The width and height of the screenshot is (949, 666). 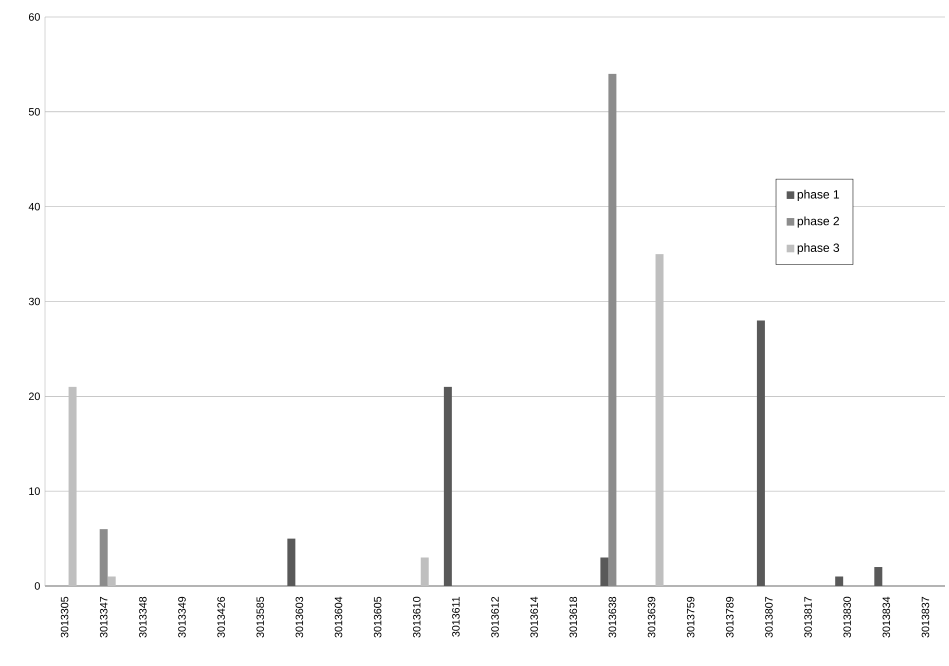 I want to click on y-tick-label: 30, so click(x=34, y=302).